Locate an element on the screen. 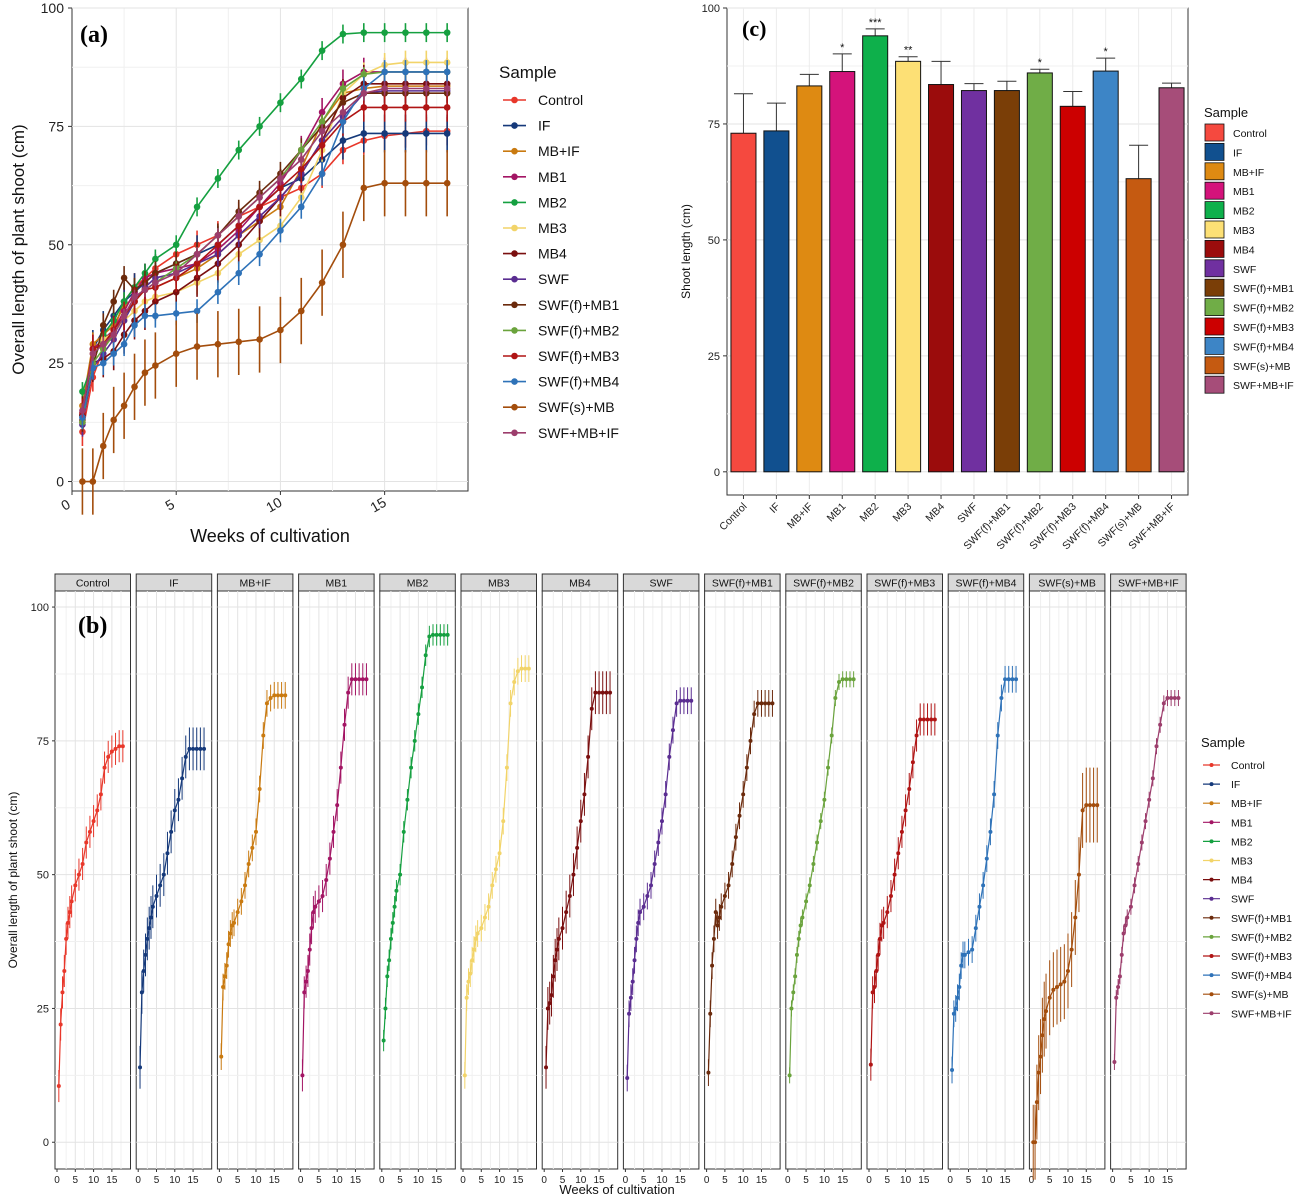  legend-entry: SWF(f)+MB3 is located at coordinates (1263, 328).